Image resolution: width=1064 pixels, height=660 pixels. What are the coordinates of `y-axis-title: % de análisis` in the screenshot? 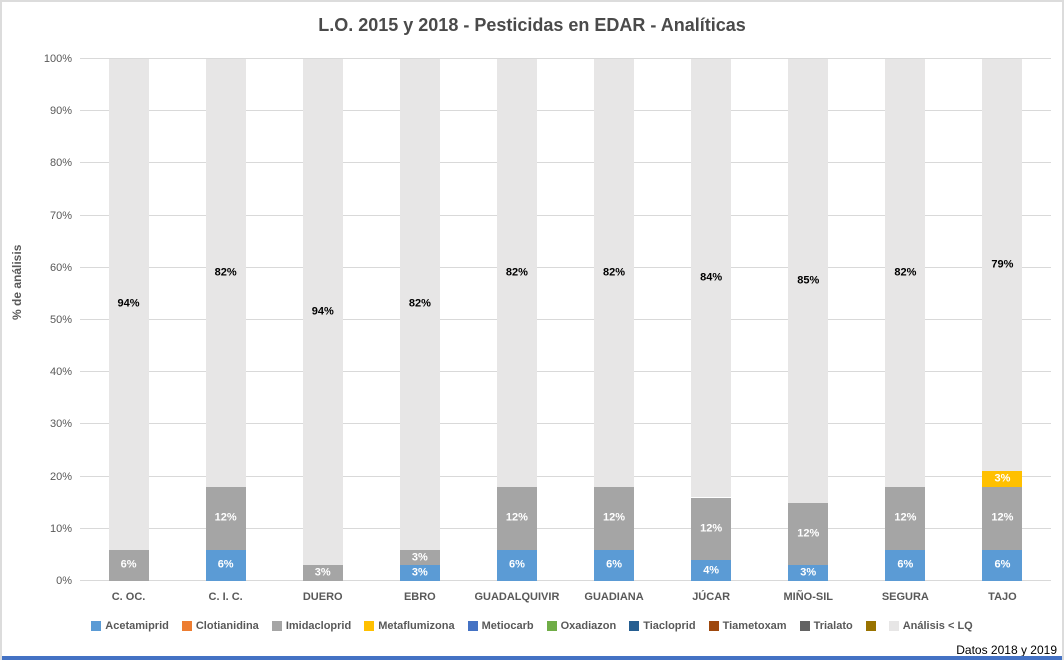 It's located at (17, 282).